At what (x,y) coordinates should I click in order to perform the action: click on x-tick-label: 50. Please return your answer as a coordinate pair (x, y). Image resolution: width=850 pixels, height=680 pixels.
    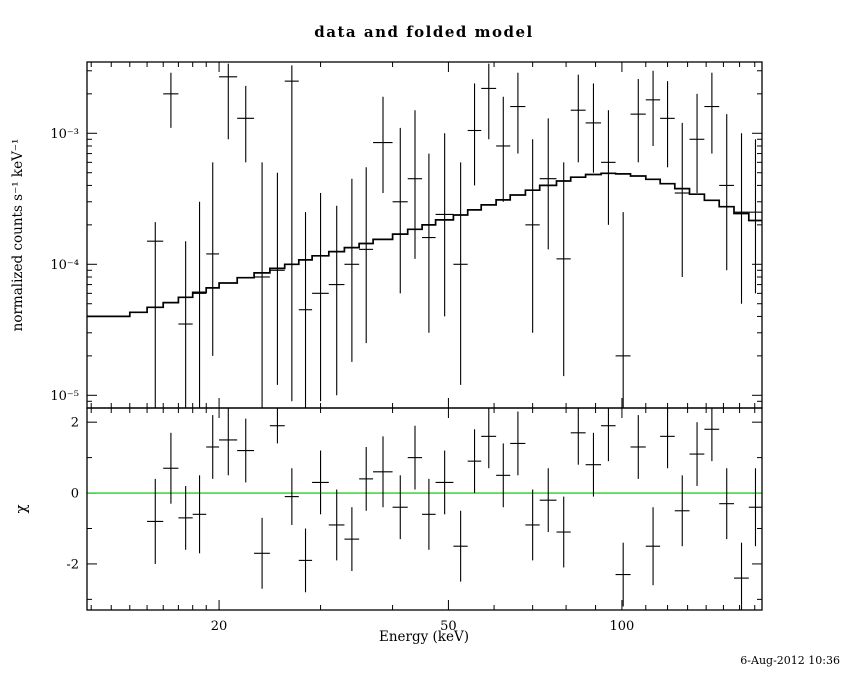
    Looking at the image, I should click on (448, 626).